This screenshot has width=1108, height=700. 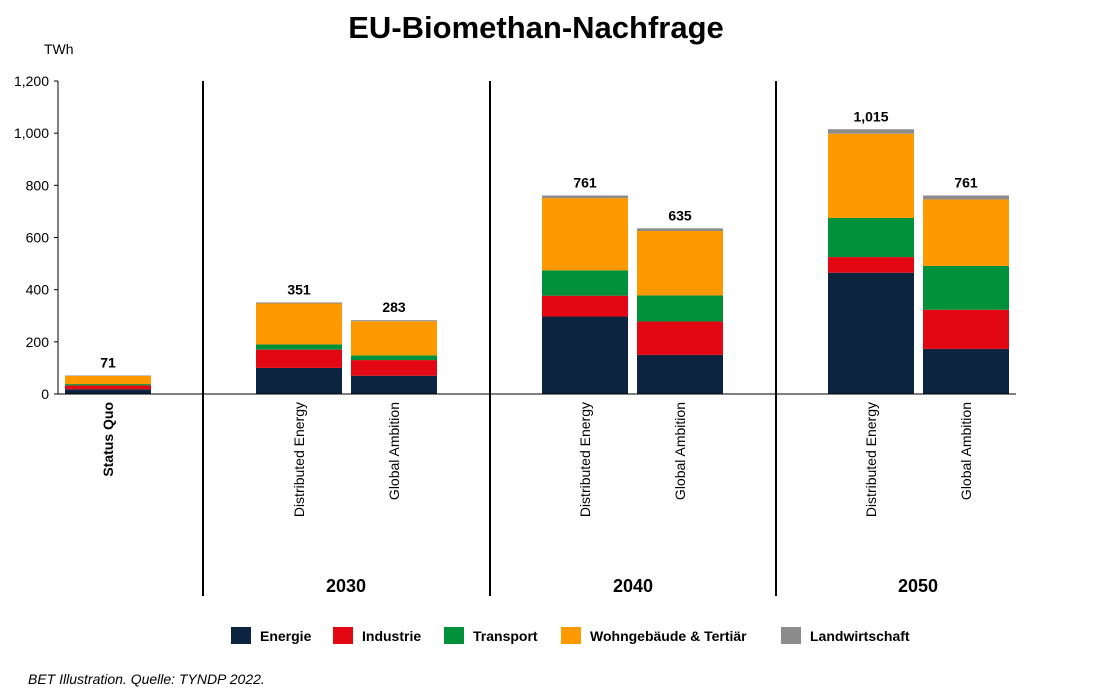 I want to click on total-label: 635, so click(x=680, y=215).